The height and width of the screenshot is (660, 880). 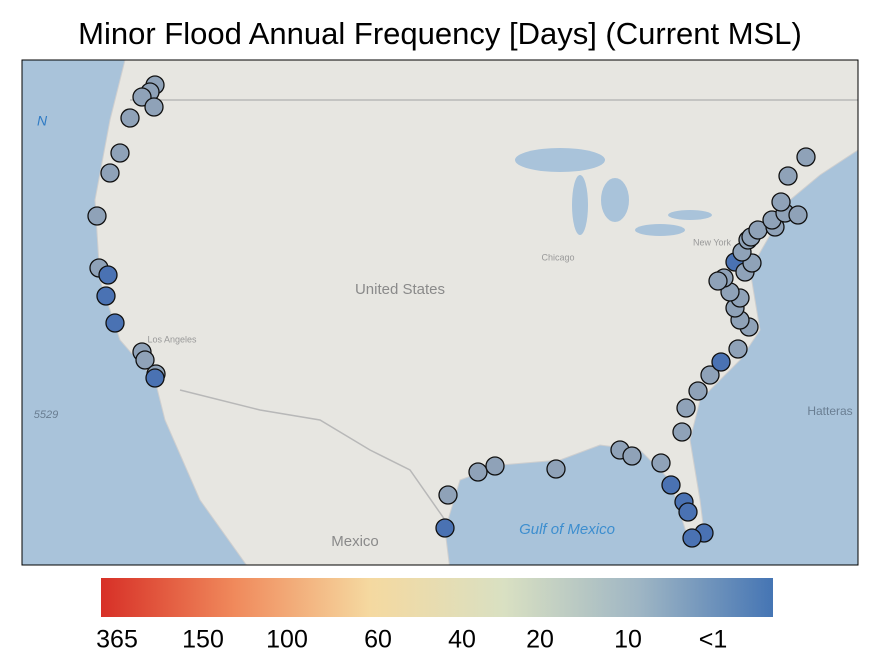 What do you see at coordinates (355, 541) in the screenshot?
I see `map-label: Mexico` at bounding box center [355, 541].